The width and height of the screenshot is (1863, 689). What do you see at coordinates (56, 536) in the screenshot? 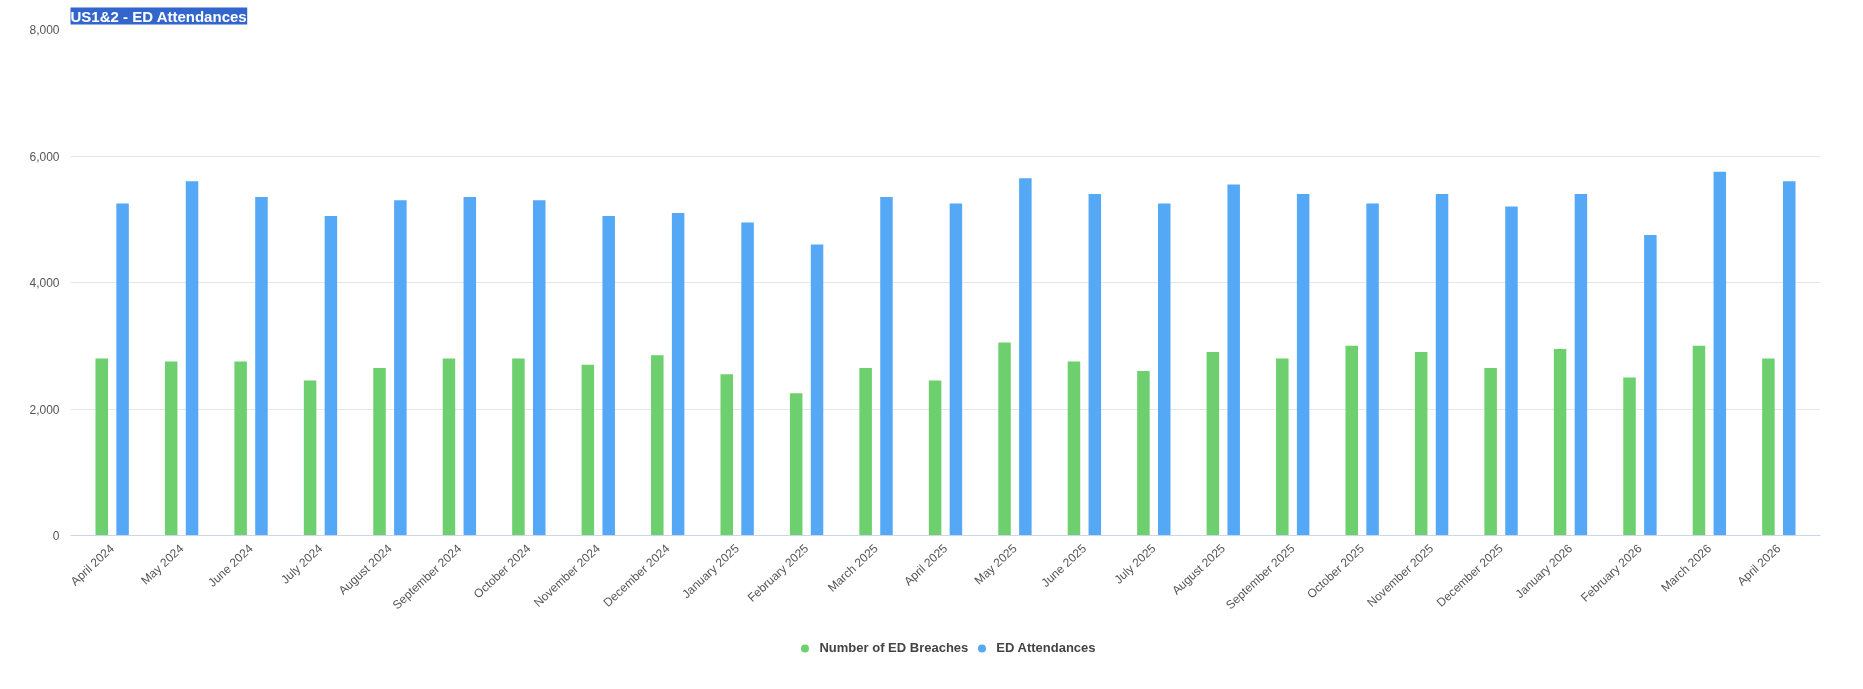
I see `y-tick-label: 0` at bounding box center [56, 536].